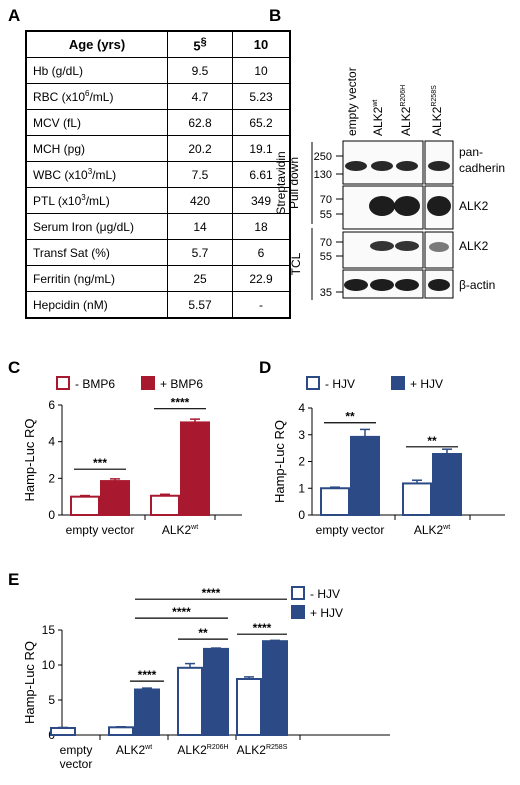  I want to click on x-category-label: ALK2R258S, so click(262, 750).